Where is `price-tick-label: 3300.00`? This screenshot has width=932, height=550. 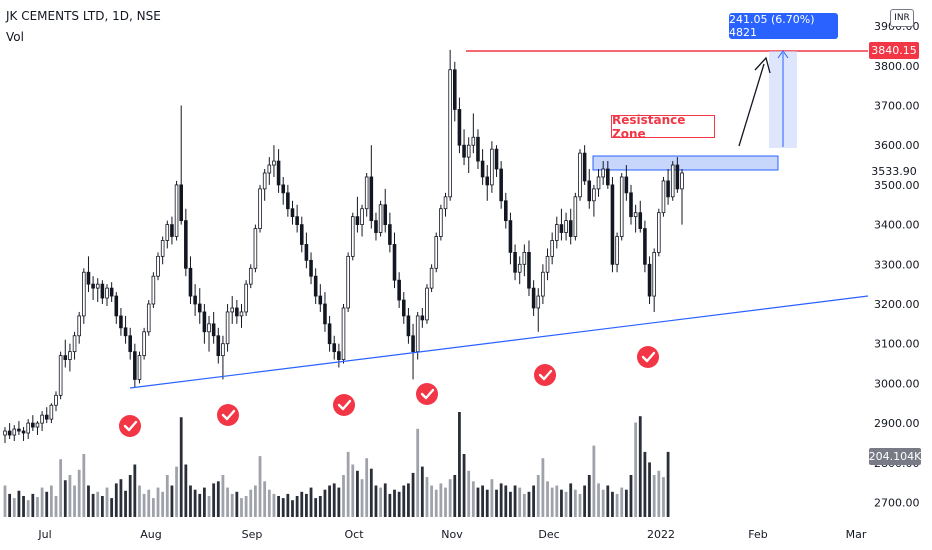 price-tick-label: 3300.00 is located at coordinates (897, 264).